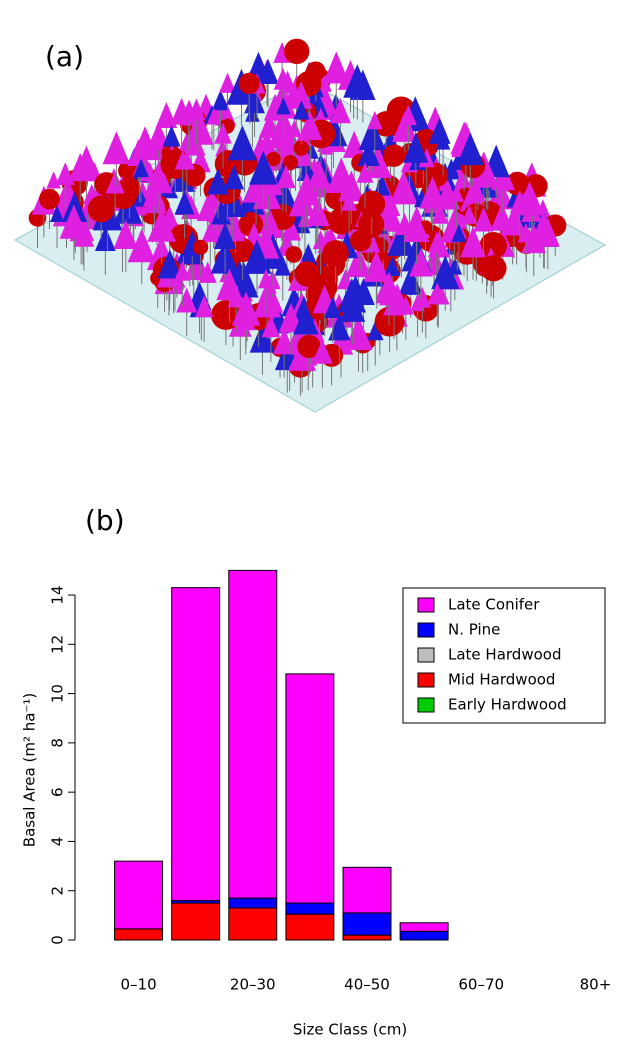 This screenshot has height=1049, width=625. Describe the element at coordinates (367, 985) in the screenshot. I see `x-tick-label: 40–50` at that location.